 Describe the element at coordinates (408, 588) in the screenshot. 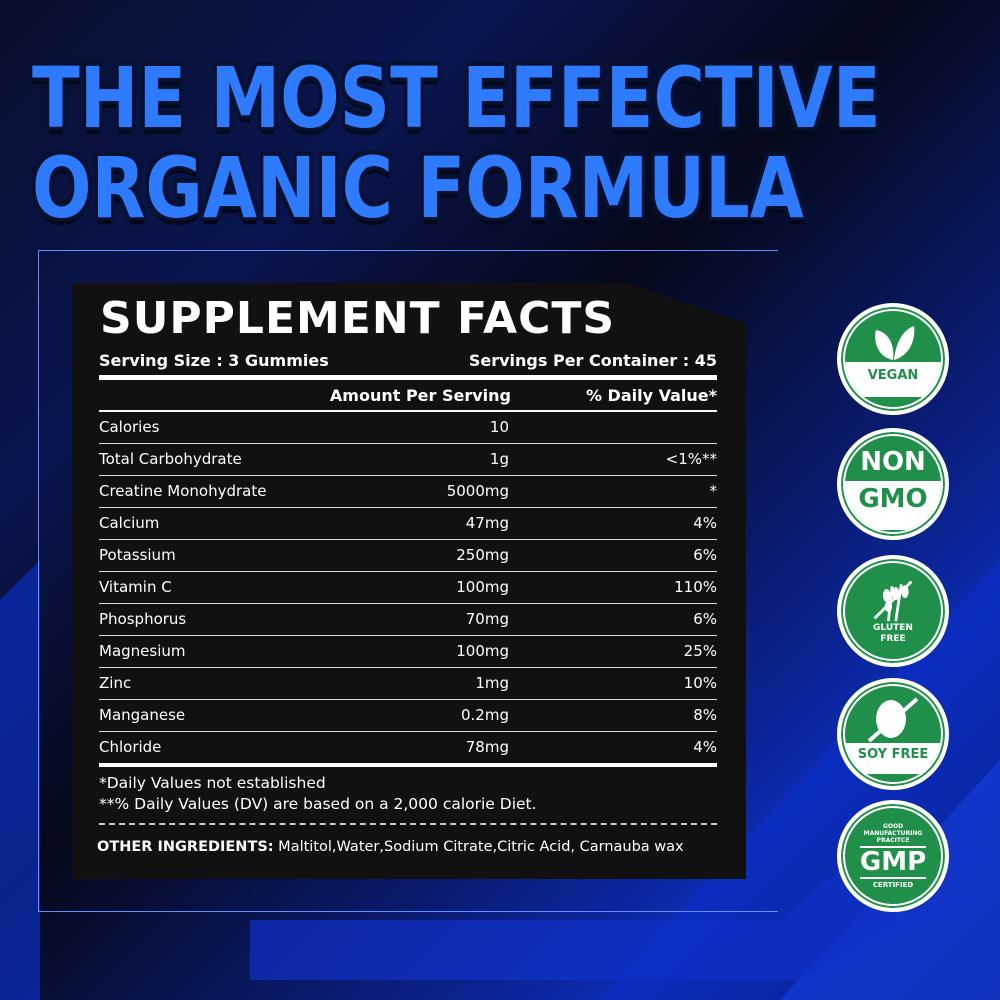

I see `facts-row: Vitamin C 100mg 110%` at that location.